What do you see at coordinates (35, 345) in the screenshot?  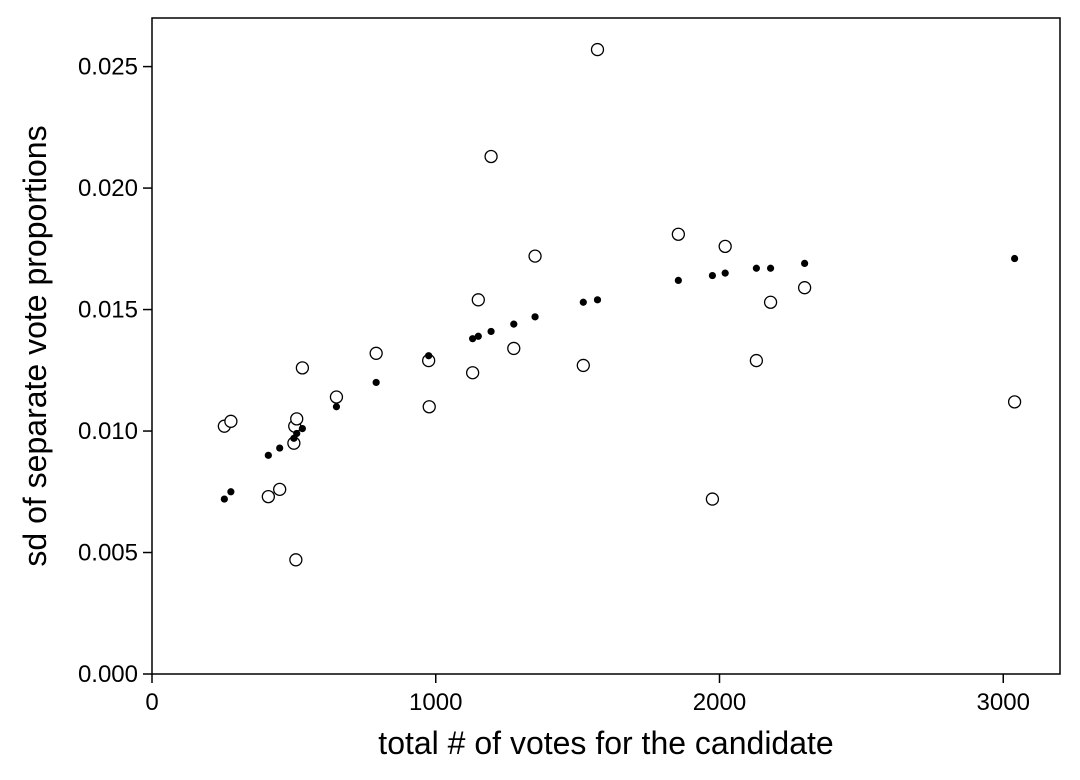 I see `y-axis-title: sd of separate vote proportions` at bounding box center [35, 345].